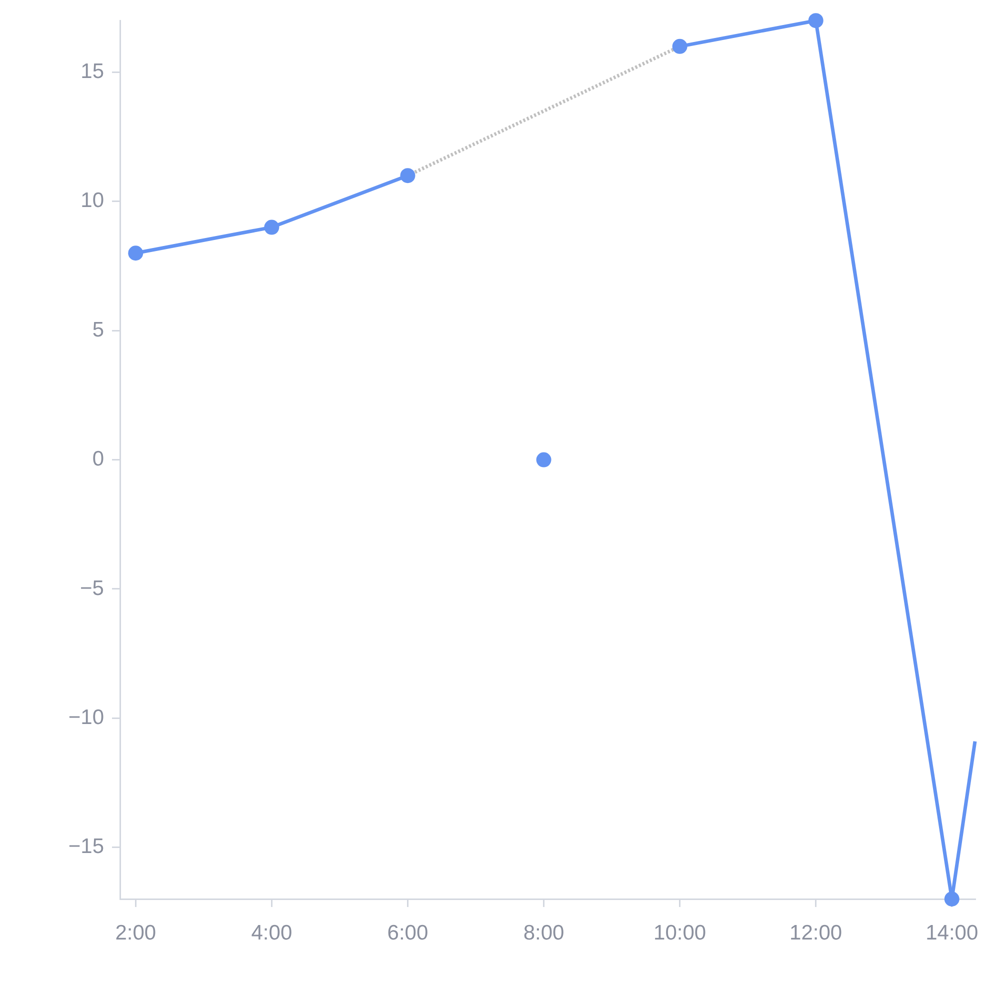 This screenshot has width=1000, height=1000. What do you see at coordinates (816, 932) in the screenshot?
I see `x-tick-label: 12:00` at bounding box center [816, 932].